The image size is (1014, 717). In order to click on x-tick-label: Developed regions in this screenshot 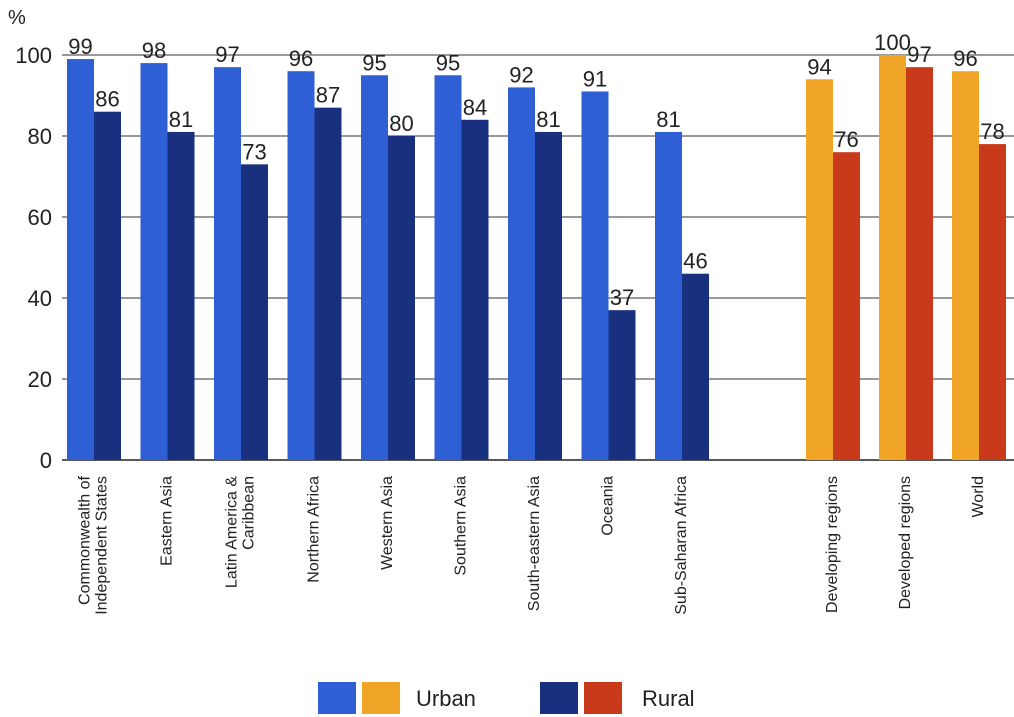, I will do `click(905, 542)`.